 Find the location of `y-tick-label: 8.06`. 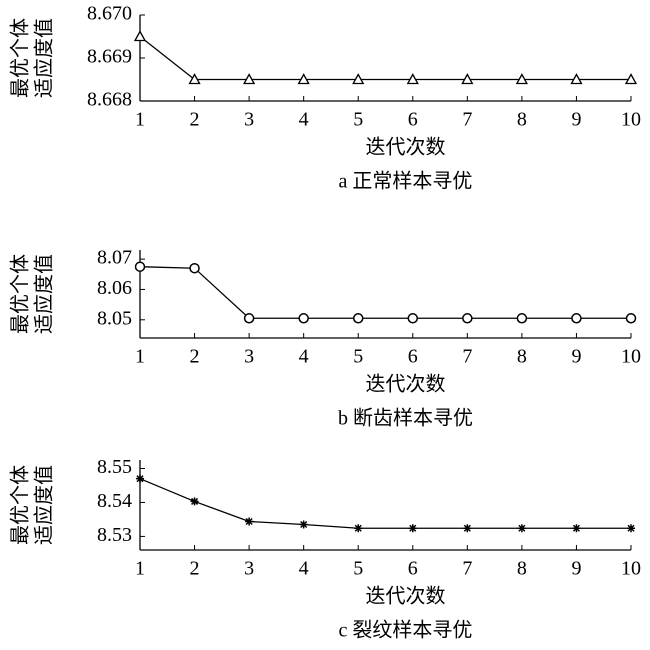

y-tick-label: 8.06 is located at coordinates (114, 288).